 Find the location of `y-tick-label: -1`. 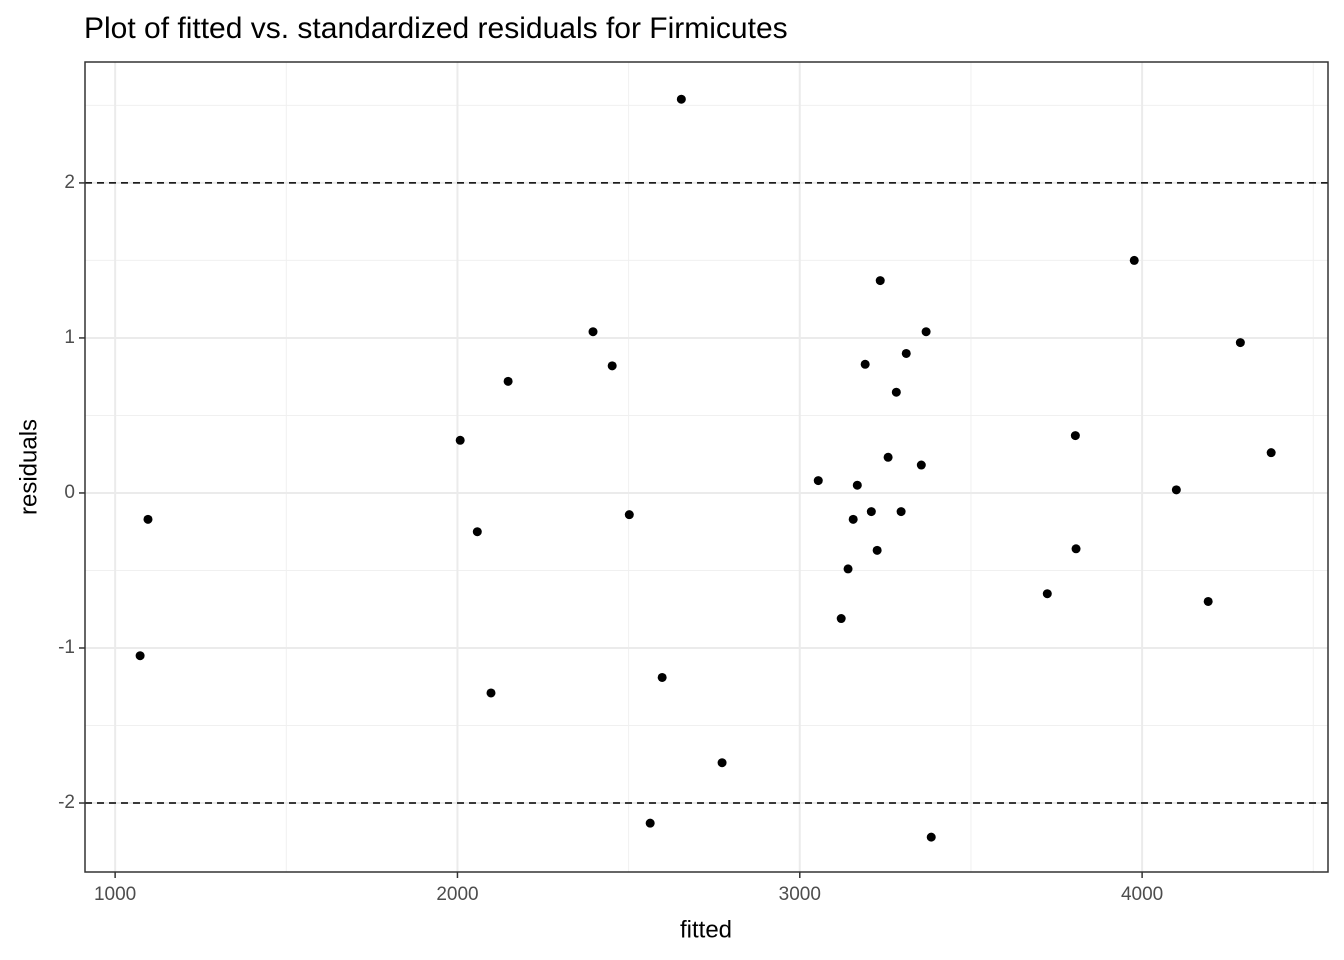

y-tick-label: -1 is located at coordinates (66, 647).